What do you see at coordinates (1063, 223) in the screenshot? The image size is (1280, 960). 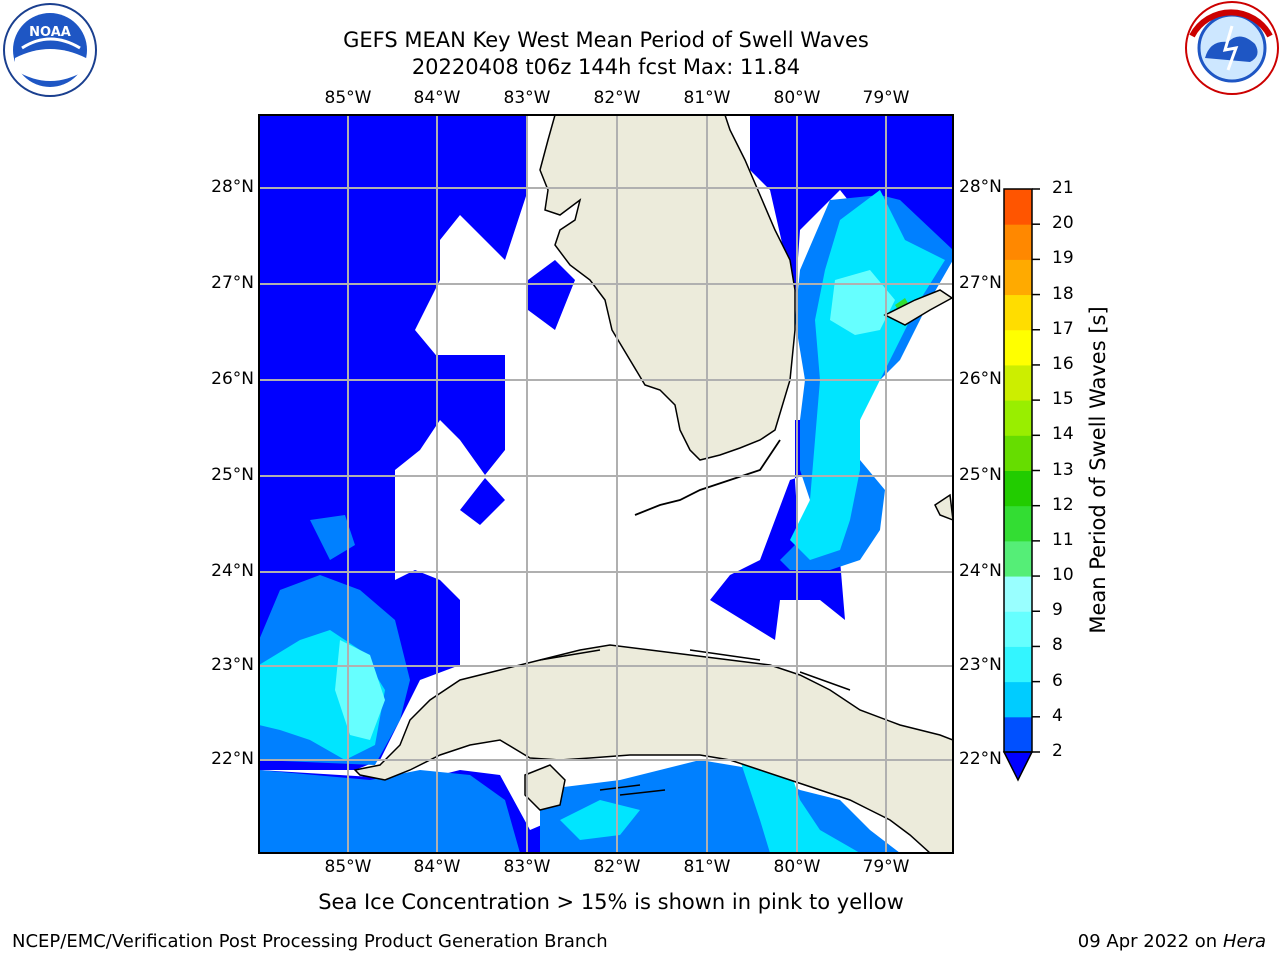 I see `colorbar-tick-label: 20` at bounding box center [1063, 223].